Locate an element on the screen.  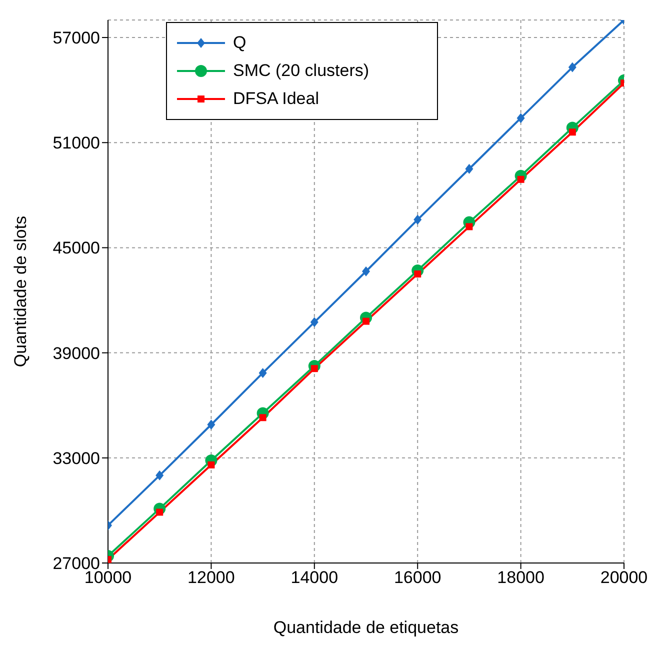
y-tick-label: 33000 is located at coordinates (76, 458).